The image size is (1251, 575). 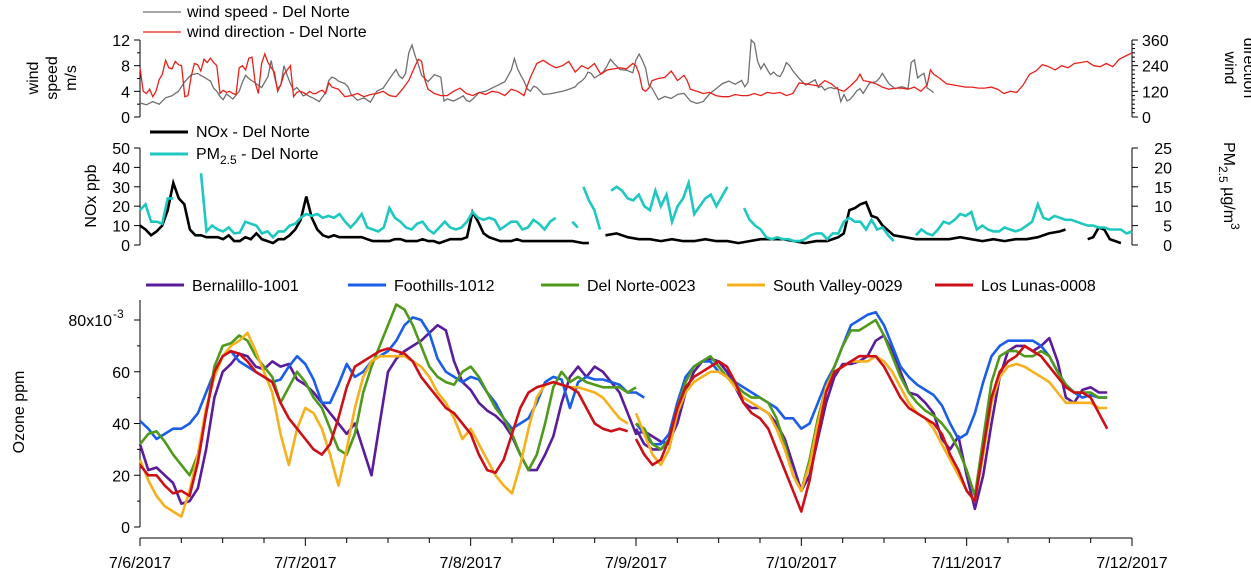 What do you see at coordinates (471, 563) in the screenshot?
I see `x-tick-label: 7/8/2017` at bounding box center [471, 563].